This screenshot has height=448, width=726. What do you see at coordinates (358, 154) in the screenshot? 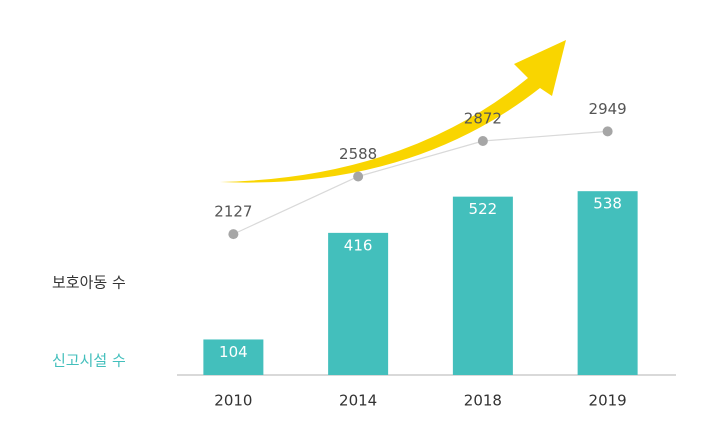
I see `point-value-label: 2588` at bounding box center [358, 154].